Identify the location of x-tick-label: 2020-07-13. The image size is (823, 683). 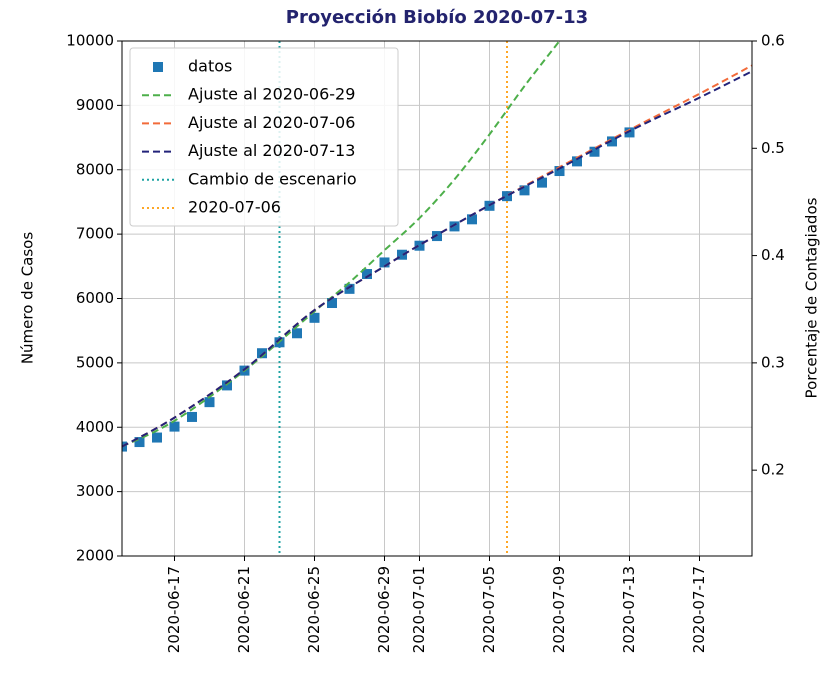
(629, 609).